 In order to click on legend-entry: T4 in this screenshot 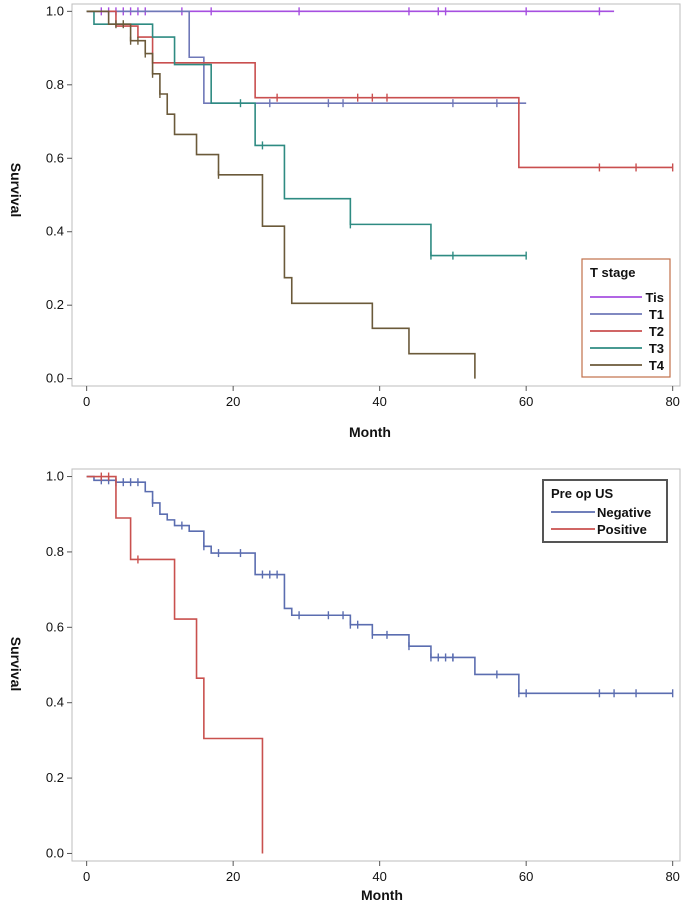, I will do `click(657, 365)`.